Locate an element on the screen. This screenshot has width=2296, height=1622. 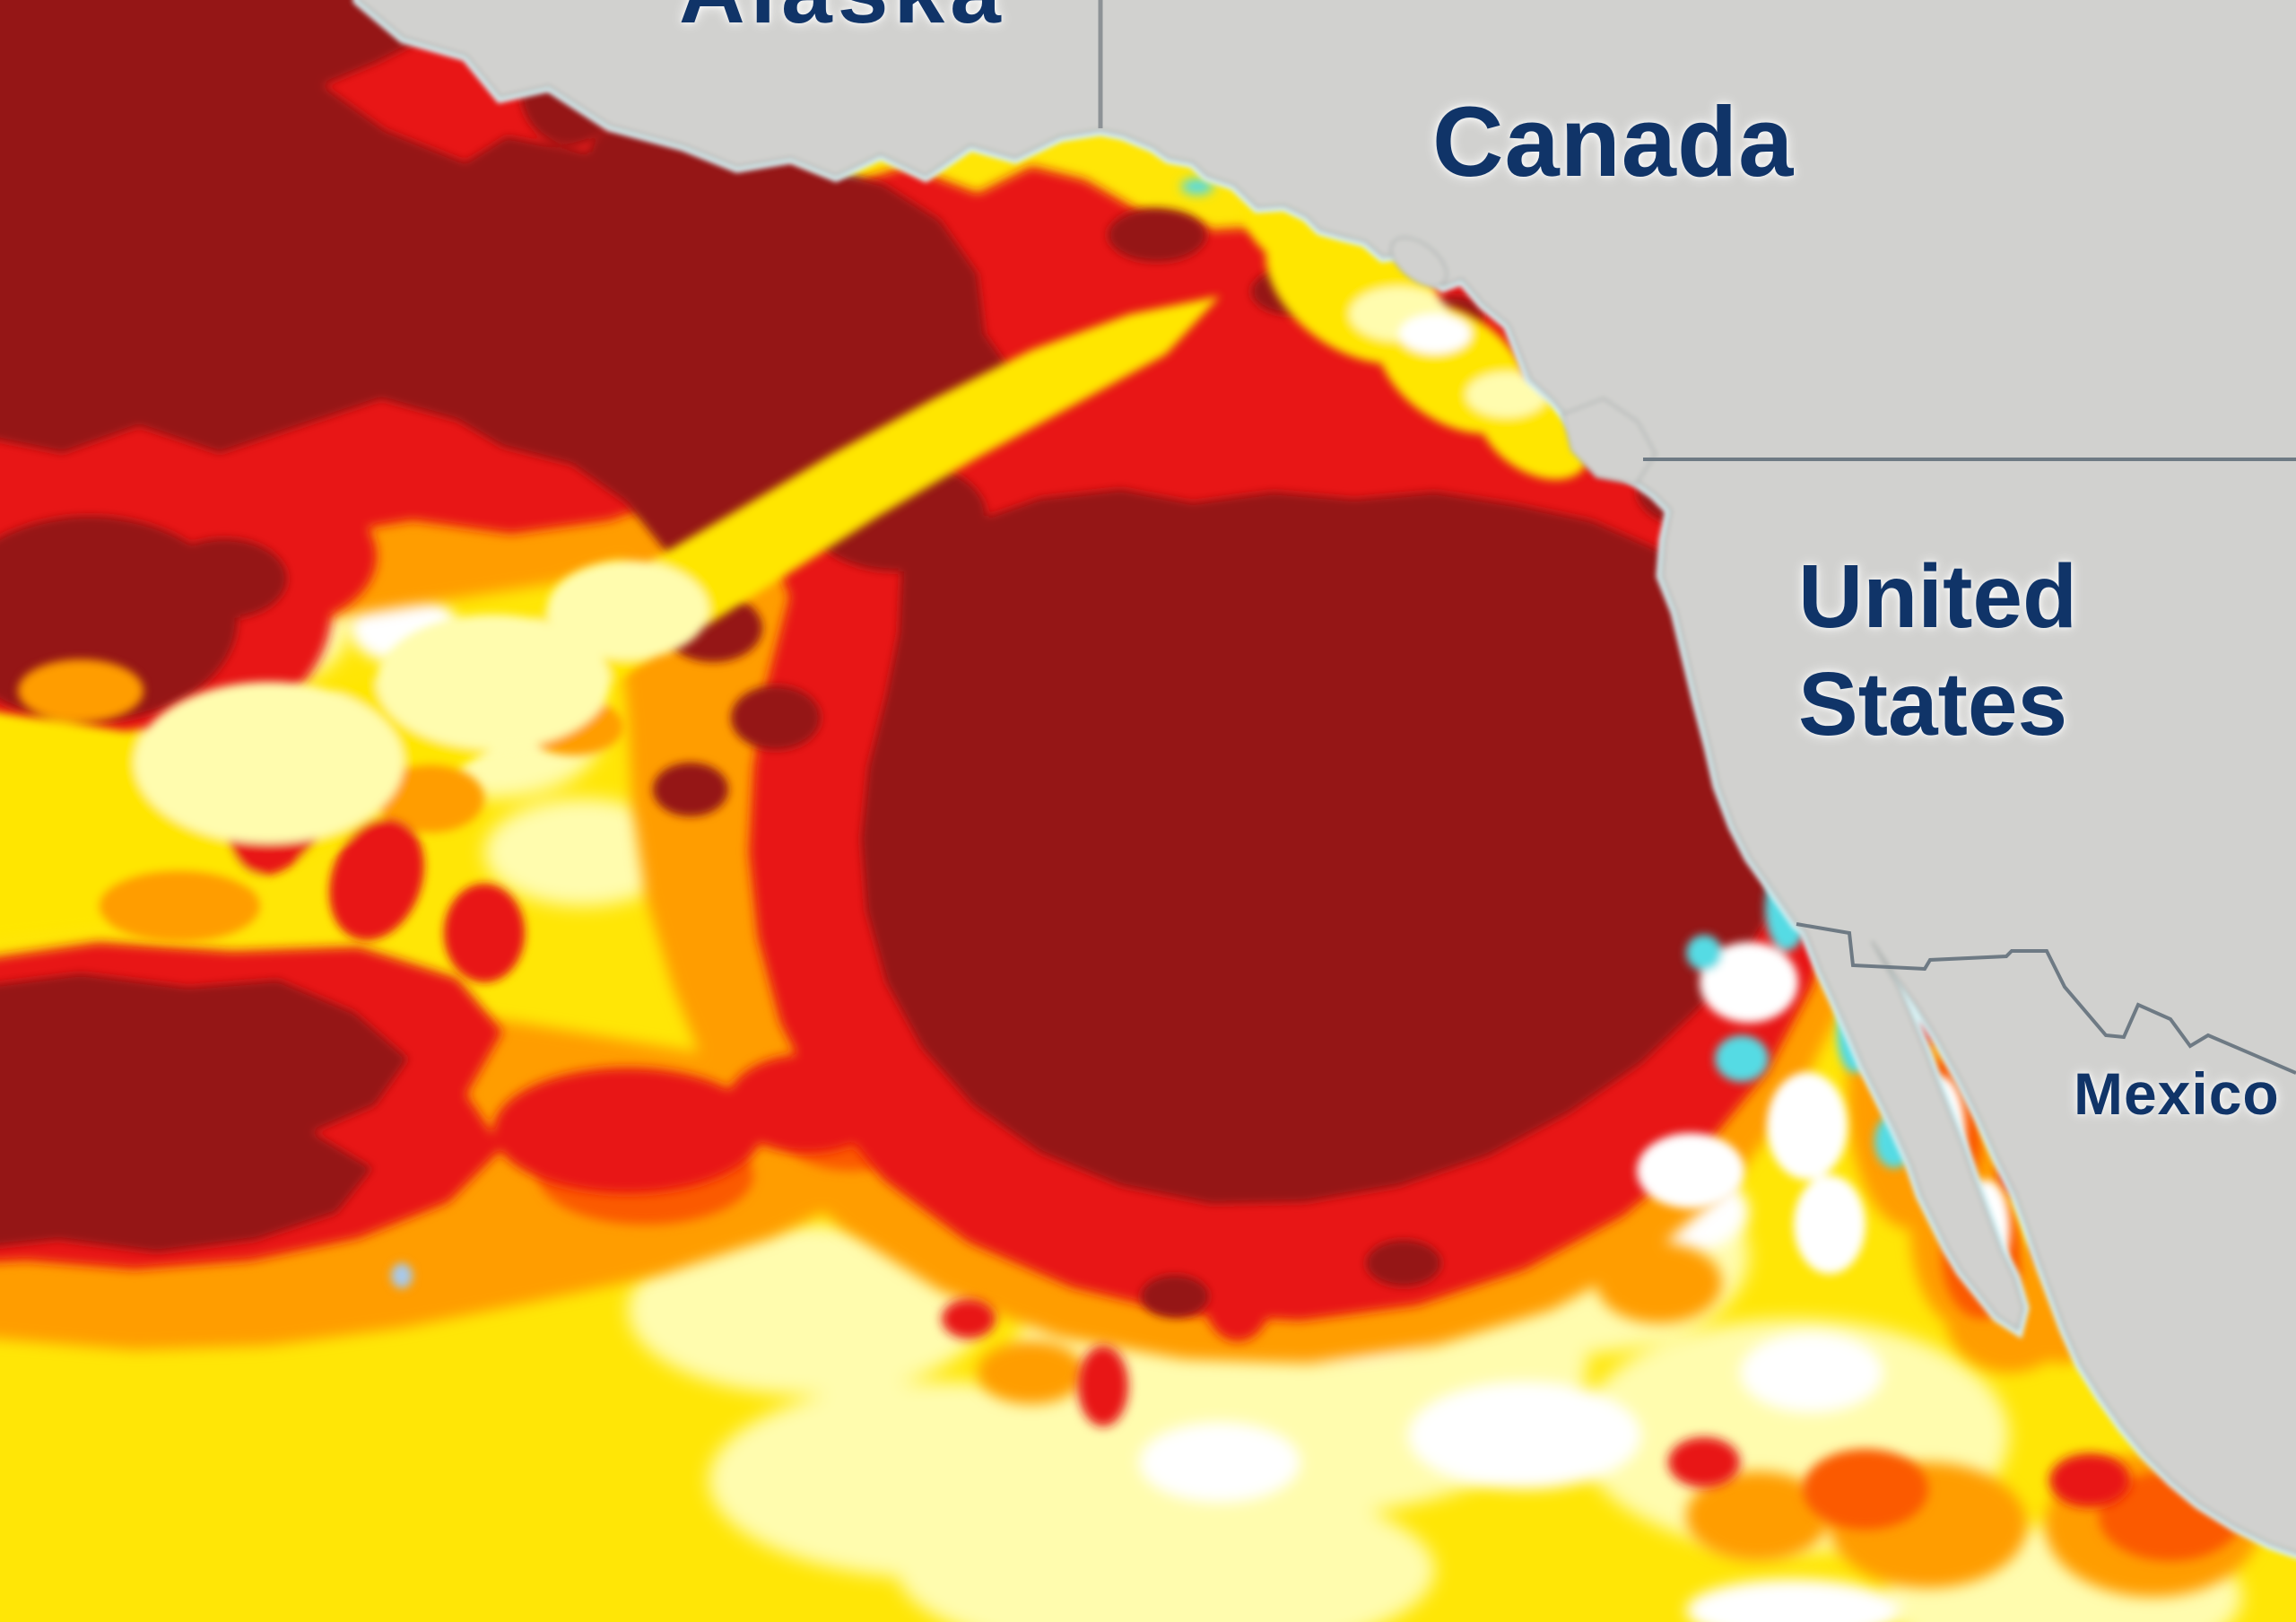
border-us-mexico is located at coordinates (2046, 999).